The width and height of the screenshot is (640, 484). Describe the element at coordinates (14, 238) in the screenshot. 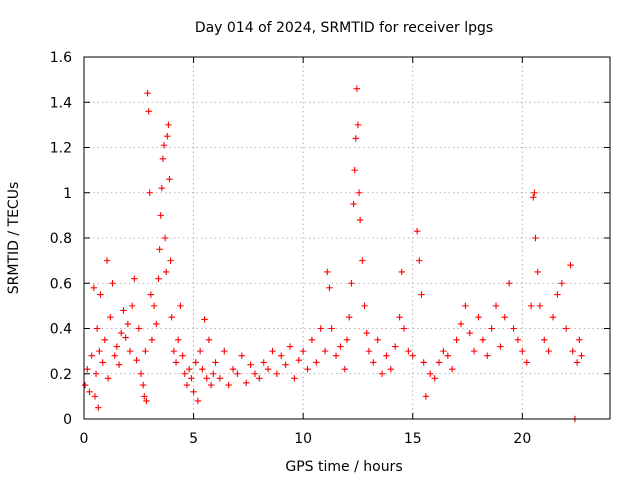

I see `y-axis-title: SRMTID / TECUs` at that location.